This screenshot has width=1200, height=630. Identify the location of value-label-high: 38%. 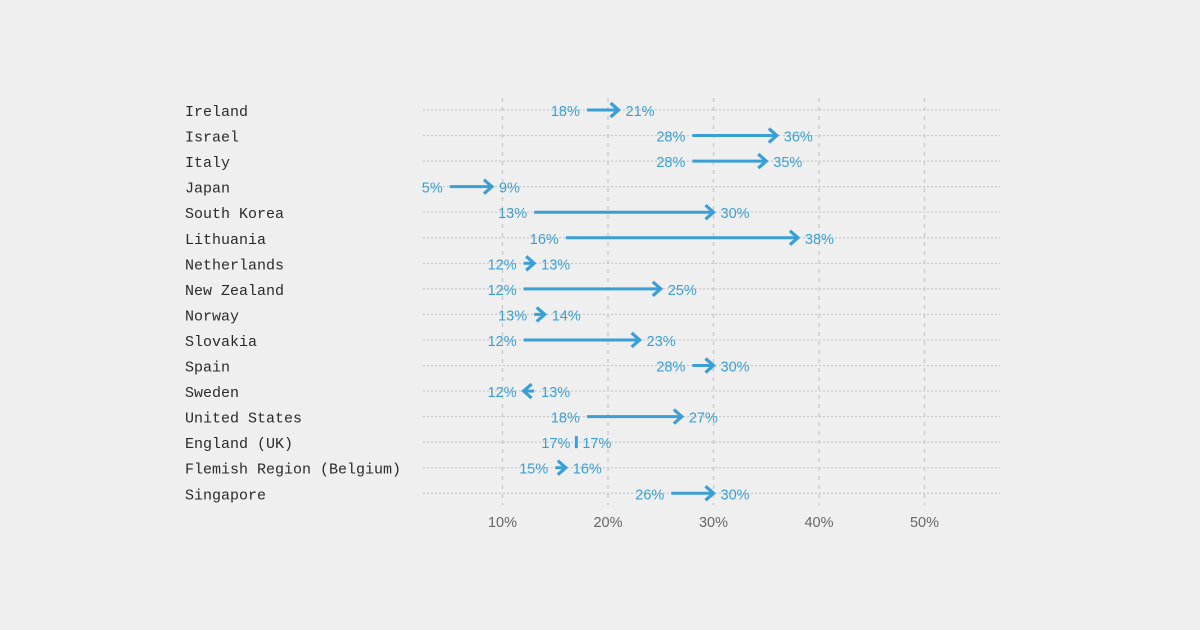
(819, 240).